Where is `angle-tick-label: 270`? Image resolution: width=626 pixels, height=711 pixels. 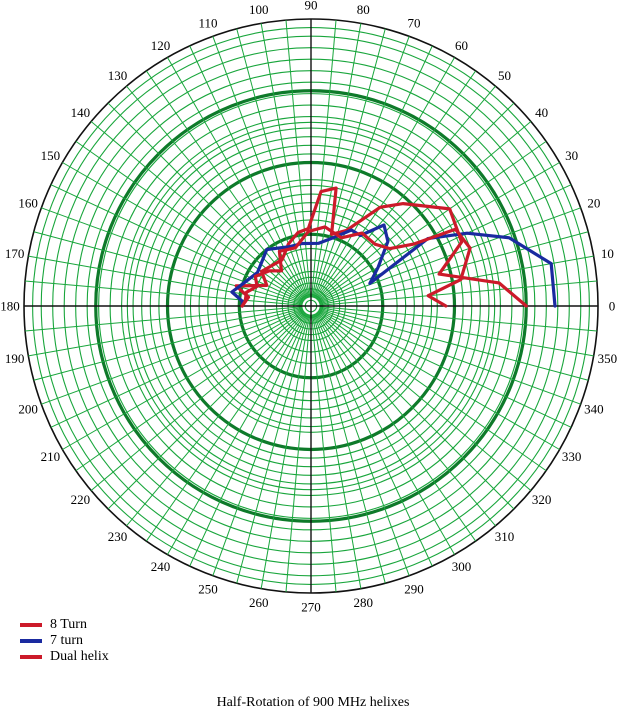
angle-tick-label: 270 is located at coordinates (311, 607).